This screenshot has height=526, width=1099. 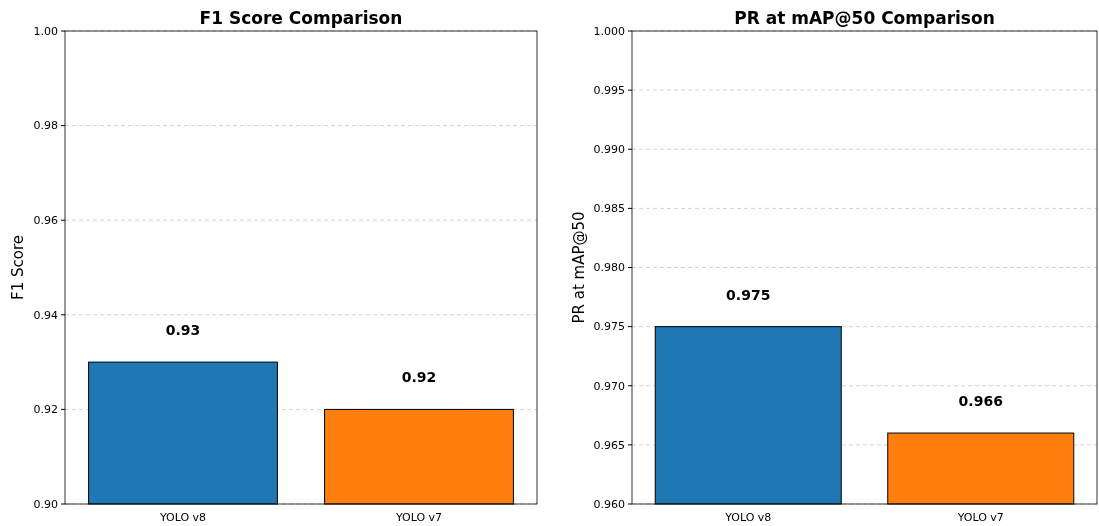 What do you see at coordinates (609, 327) in the screenshot?
I see `y-tick-label: 0.975` at bounding box center [609, 327].